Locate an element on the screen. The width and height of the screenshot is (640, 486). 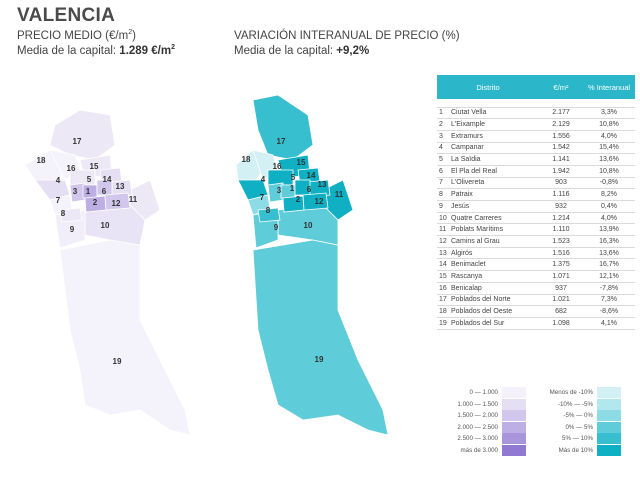
legend-label: Más de 10% is located at coordinates (575, 450).